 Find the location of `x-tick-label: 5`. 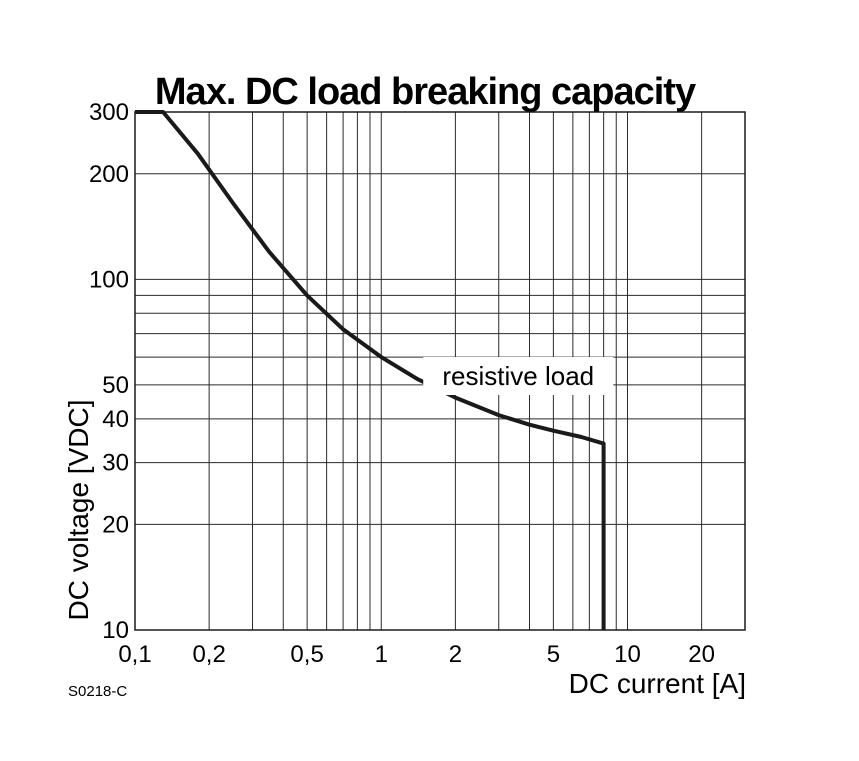

x-tick-label: 5 is located at coordinates (553, 654).